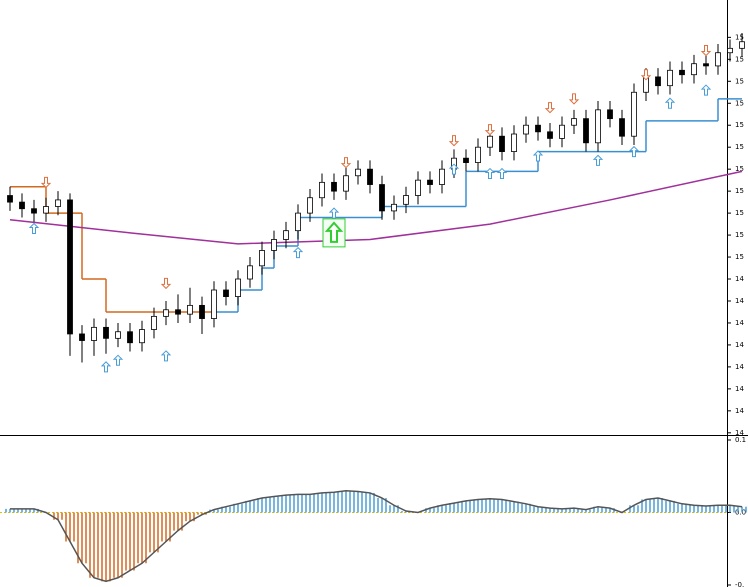 The height and width of the screenshot is (587, 748). What do you see at coordinates (740, 440) in the screenshot?
I see `y-tick-label: 0.1` at bounding box center [740, 440].